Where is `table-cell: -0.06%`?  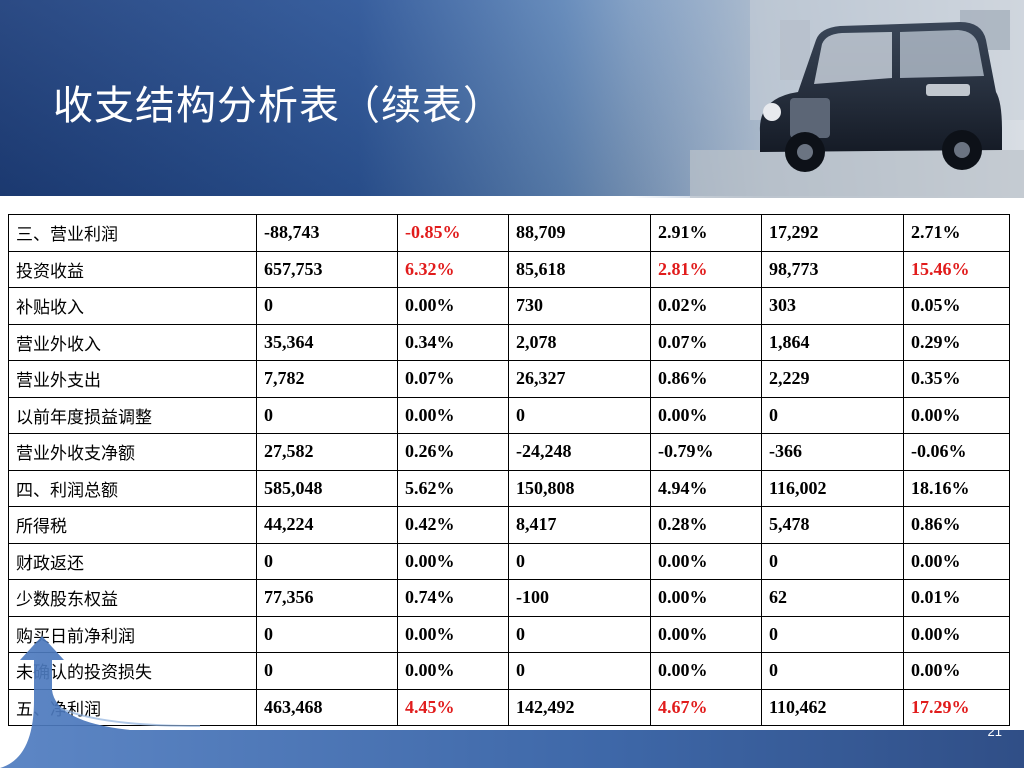
table-cell: -0.06% is located at coordinates (956, 452).